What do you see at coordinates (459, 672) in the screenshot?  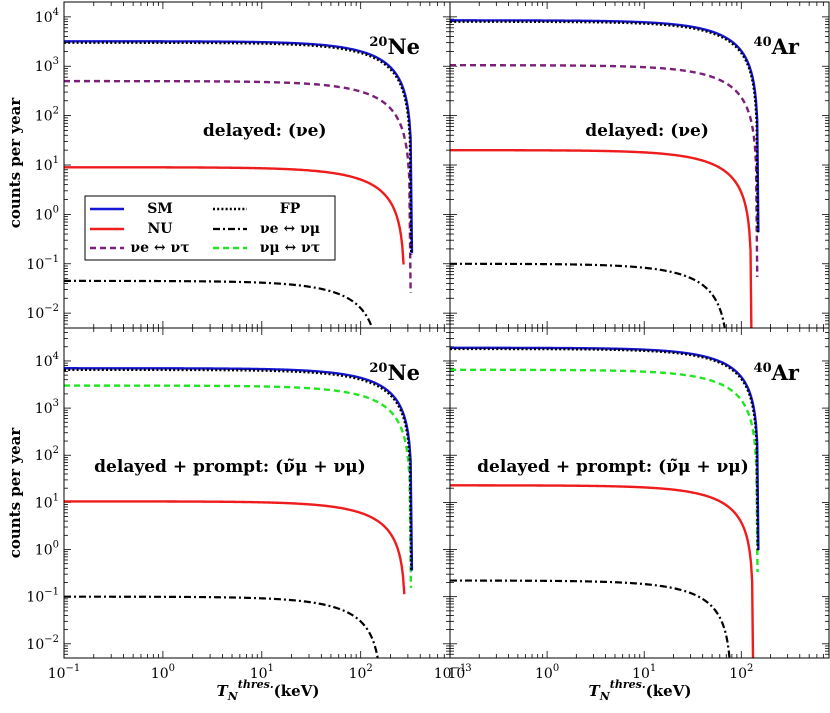 I see `x-tick-label: 10³` at bounding box center [459, 672].